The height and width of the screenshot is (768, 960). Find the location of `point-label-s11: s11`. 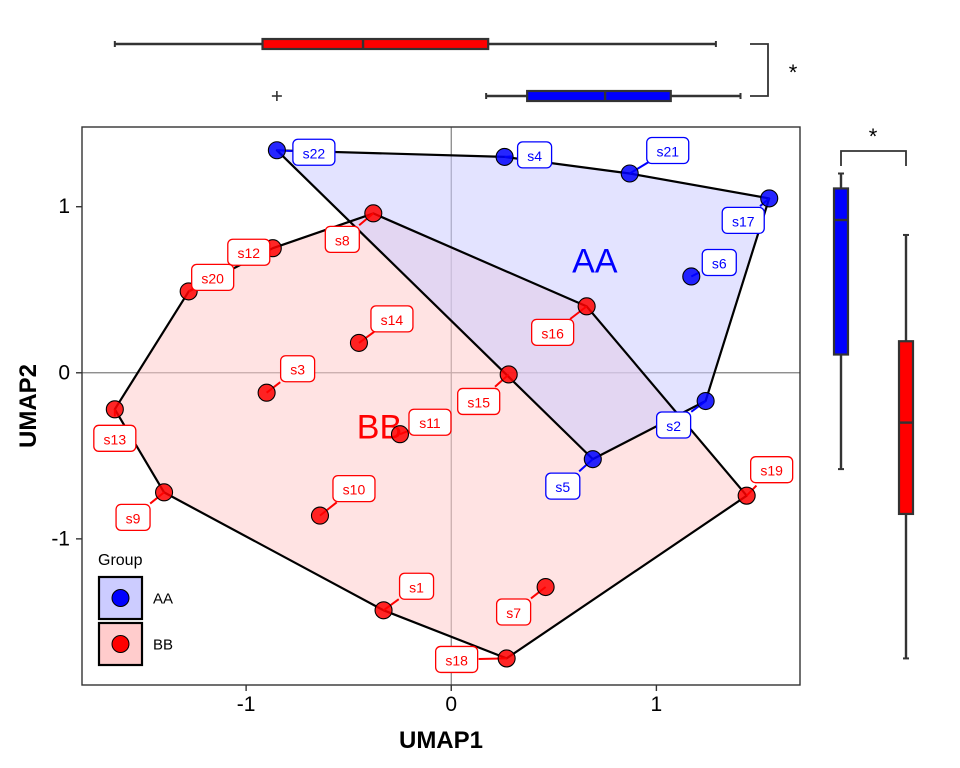

point-label-s11: s11 is located at coordinates (430, 423).